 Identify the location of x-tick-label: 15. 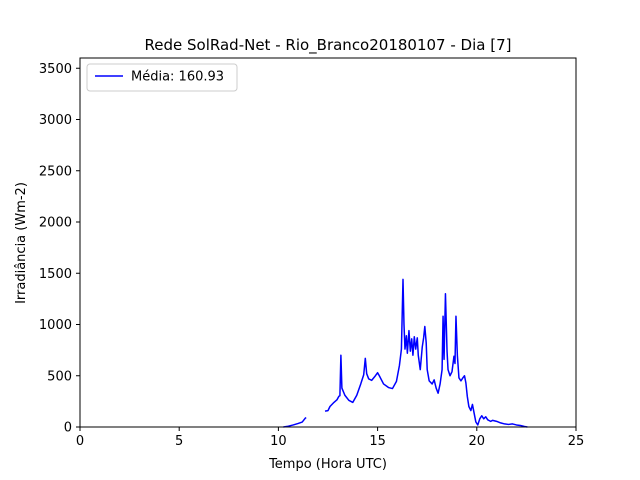
(377, 441).